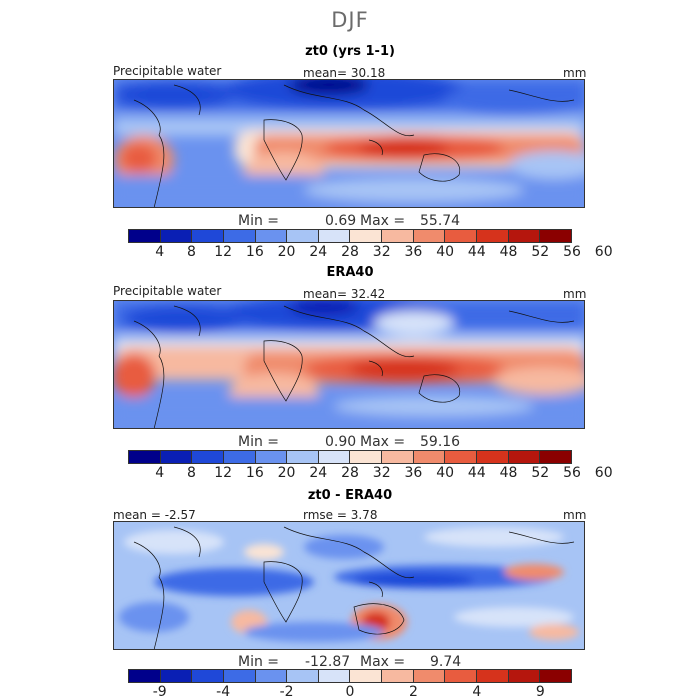 This screenshot has height=700, width=700. Describe the element at coordinates (413, 692) in the screenshot. I see `colorbar-tick-label: 2` at that location.